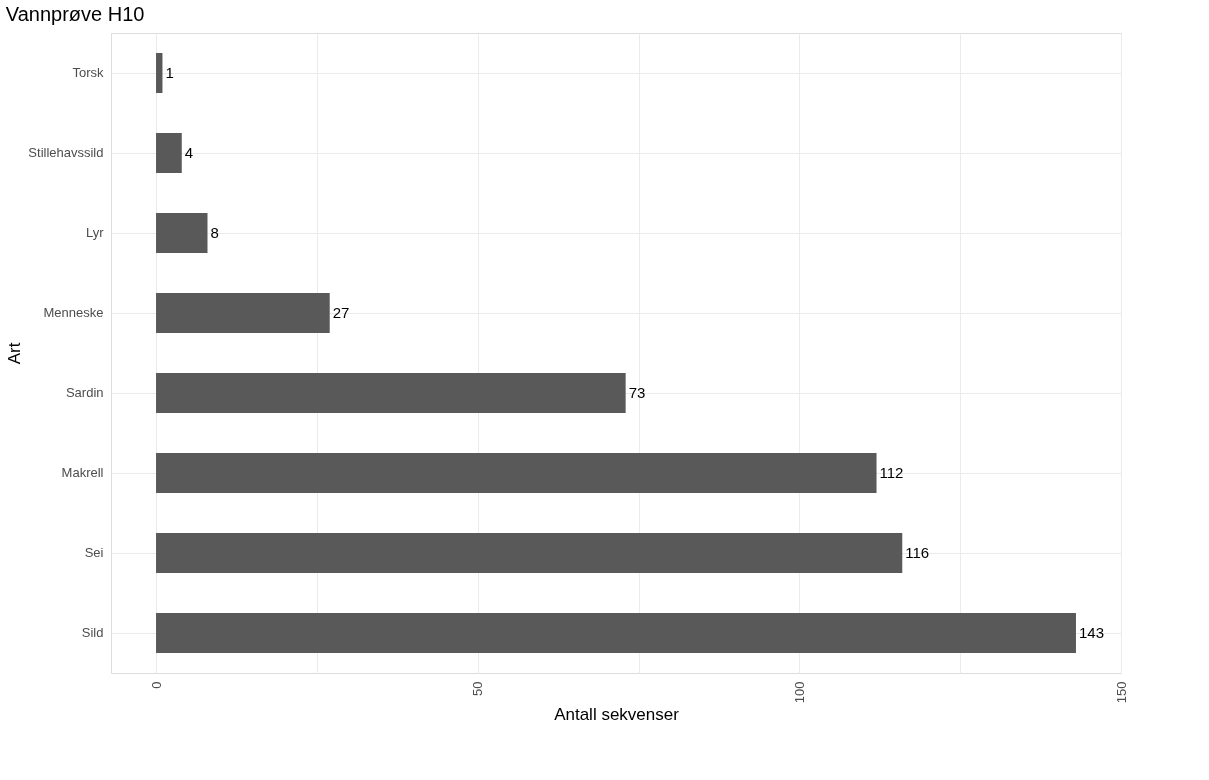 The height and width of the screenshot is (780, 1209). Describe the element at coordinates (84, 392) in the screenshot. I see `y-tick-label: Sardin` at that location.